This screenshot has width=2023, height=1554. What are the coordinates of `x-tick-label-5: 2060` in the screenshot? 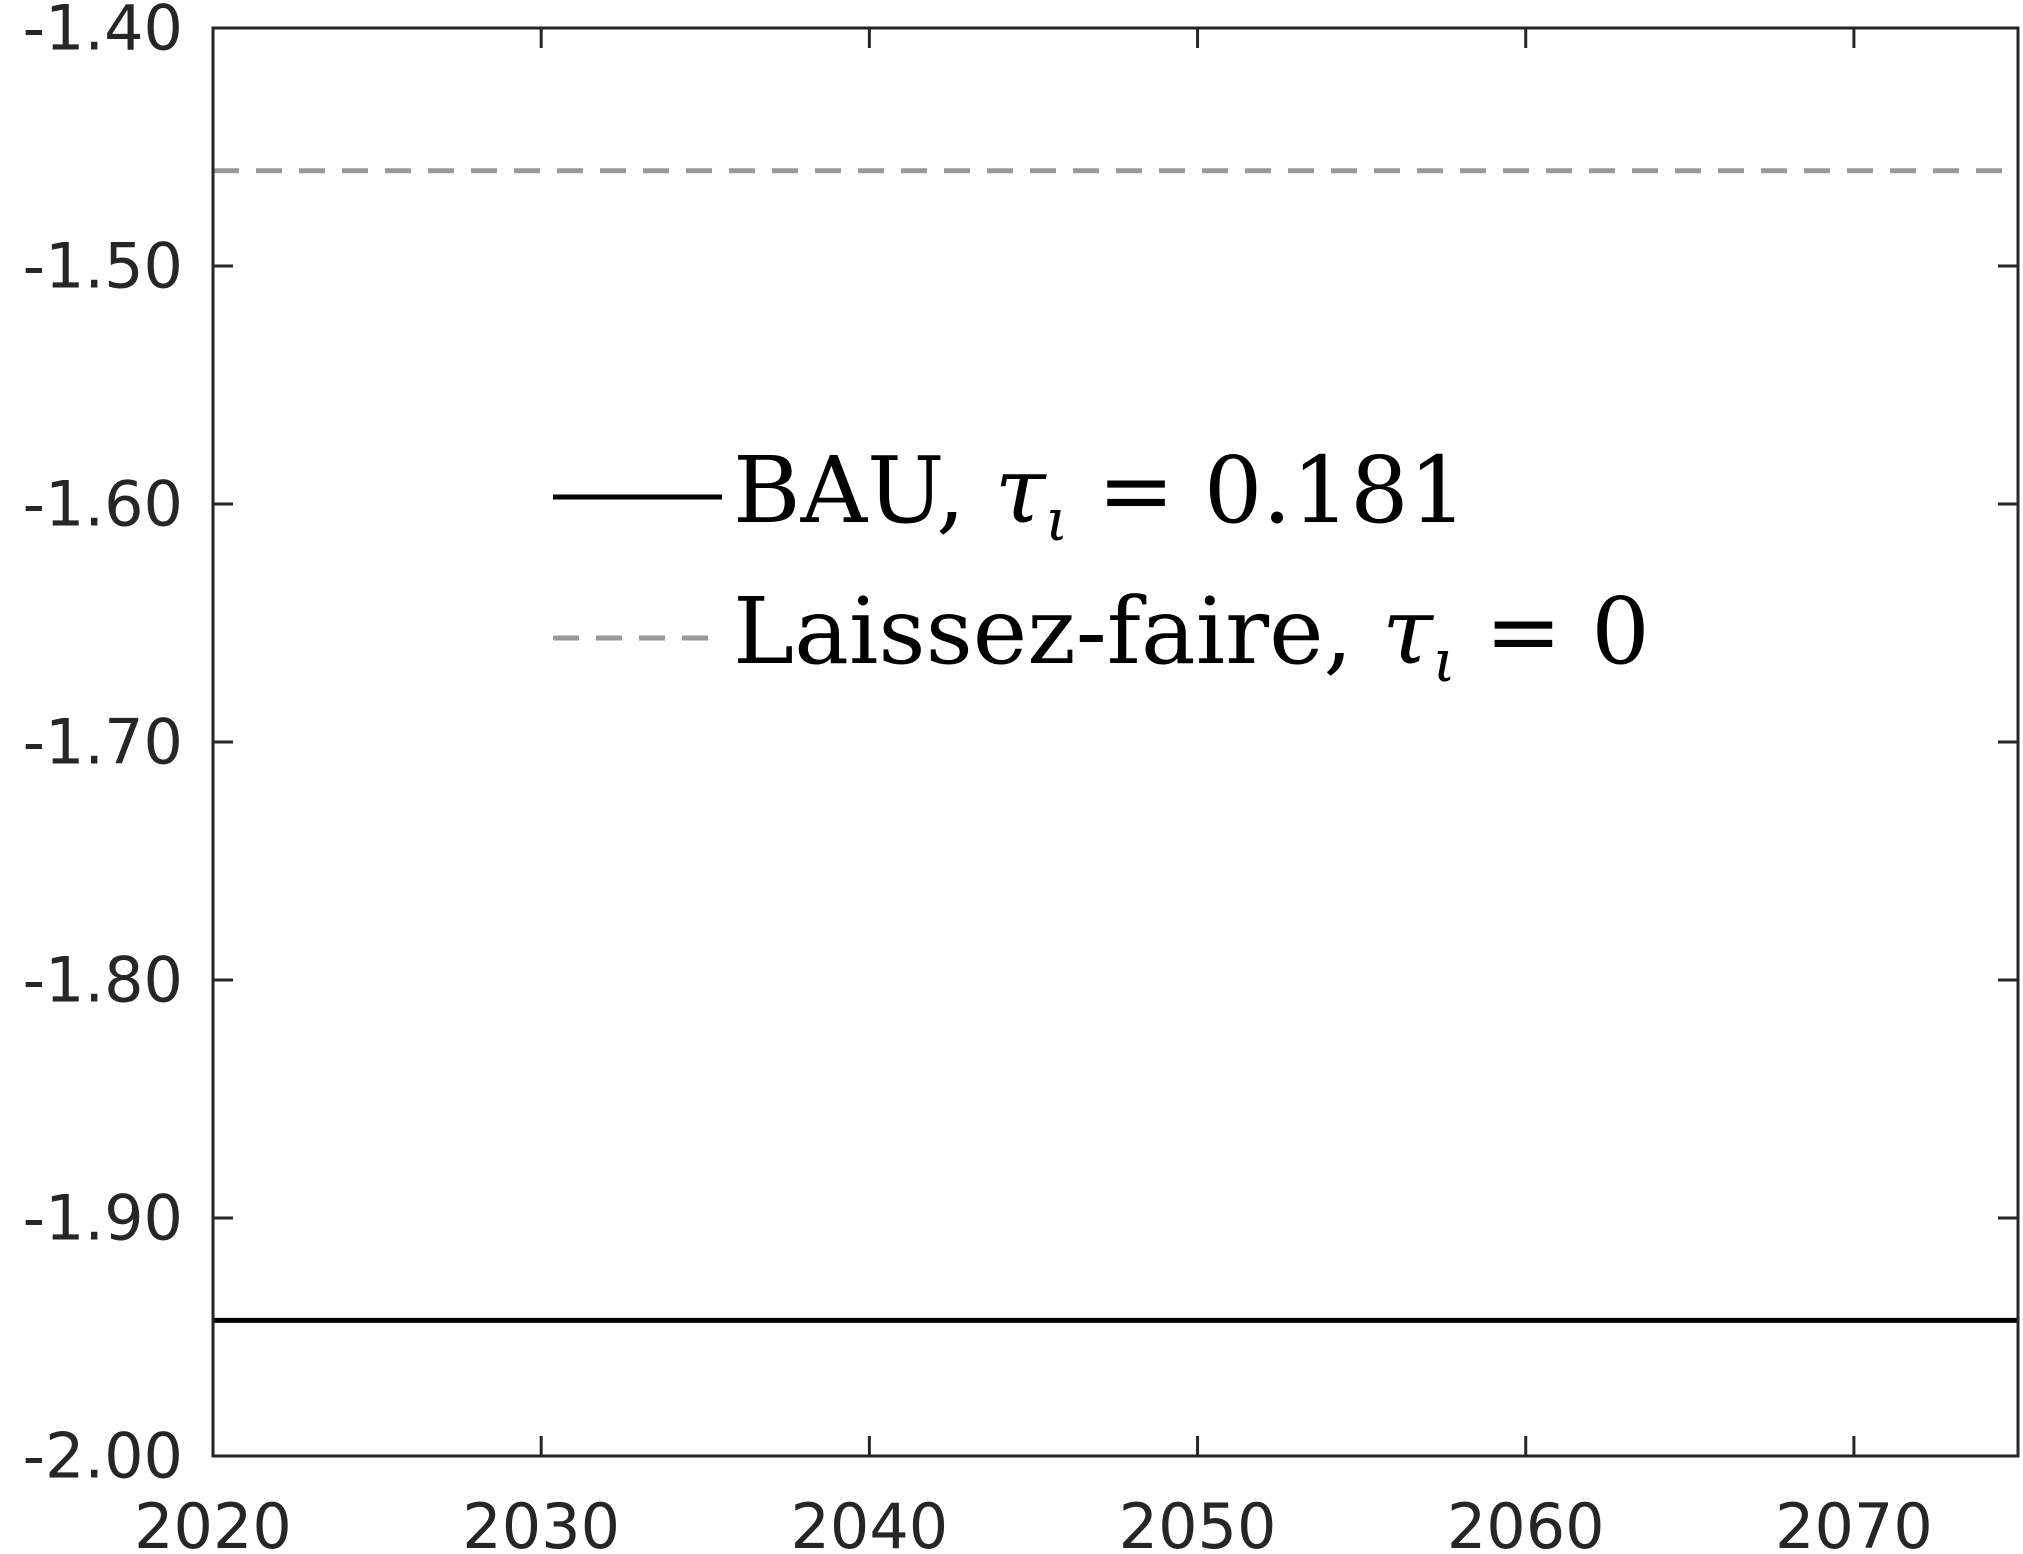 It's located at (1526, 1522).